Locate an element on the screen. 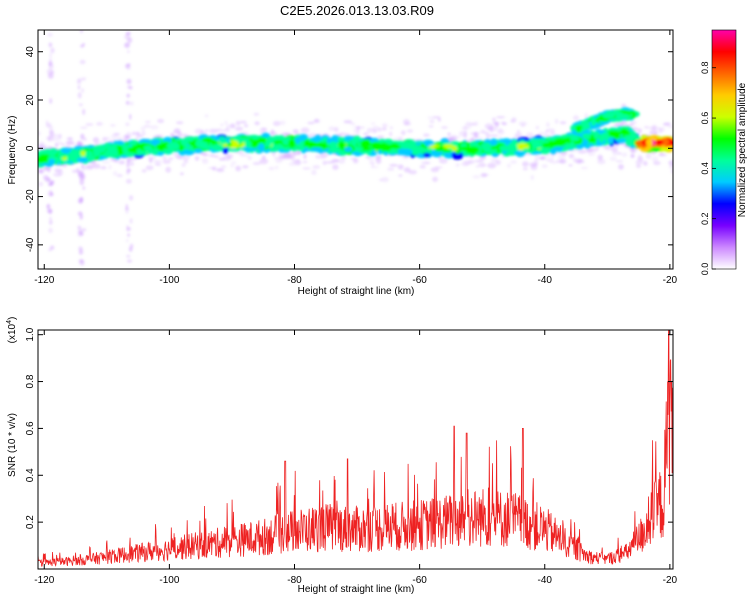 Image resolution: width=750 pixels, height=600 pixels. snr-x-tick-label: -20 is located at coordinates (670, 580).